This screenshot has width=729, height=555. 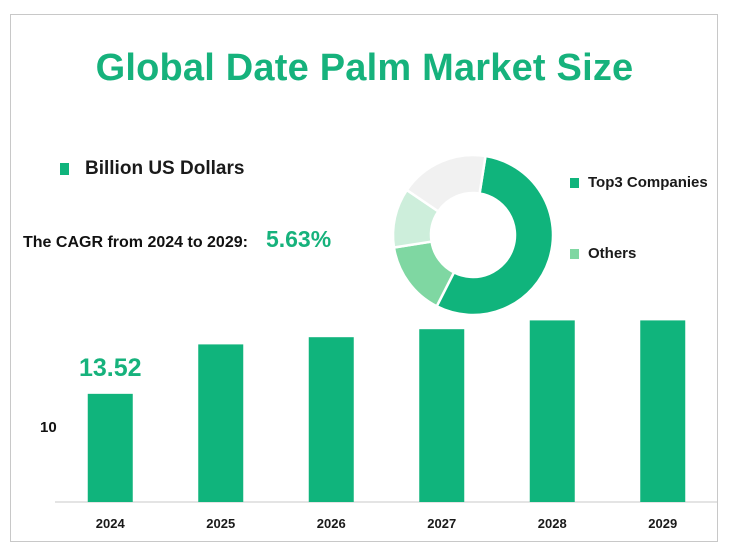 I want to click on y-tick-label: 10, so click(x=48, y=427).